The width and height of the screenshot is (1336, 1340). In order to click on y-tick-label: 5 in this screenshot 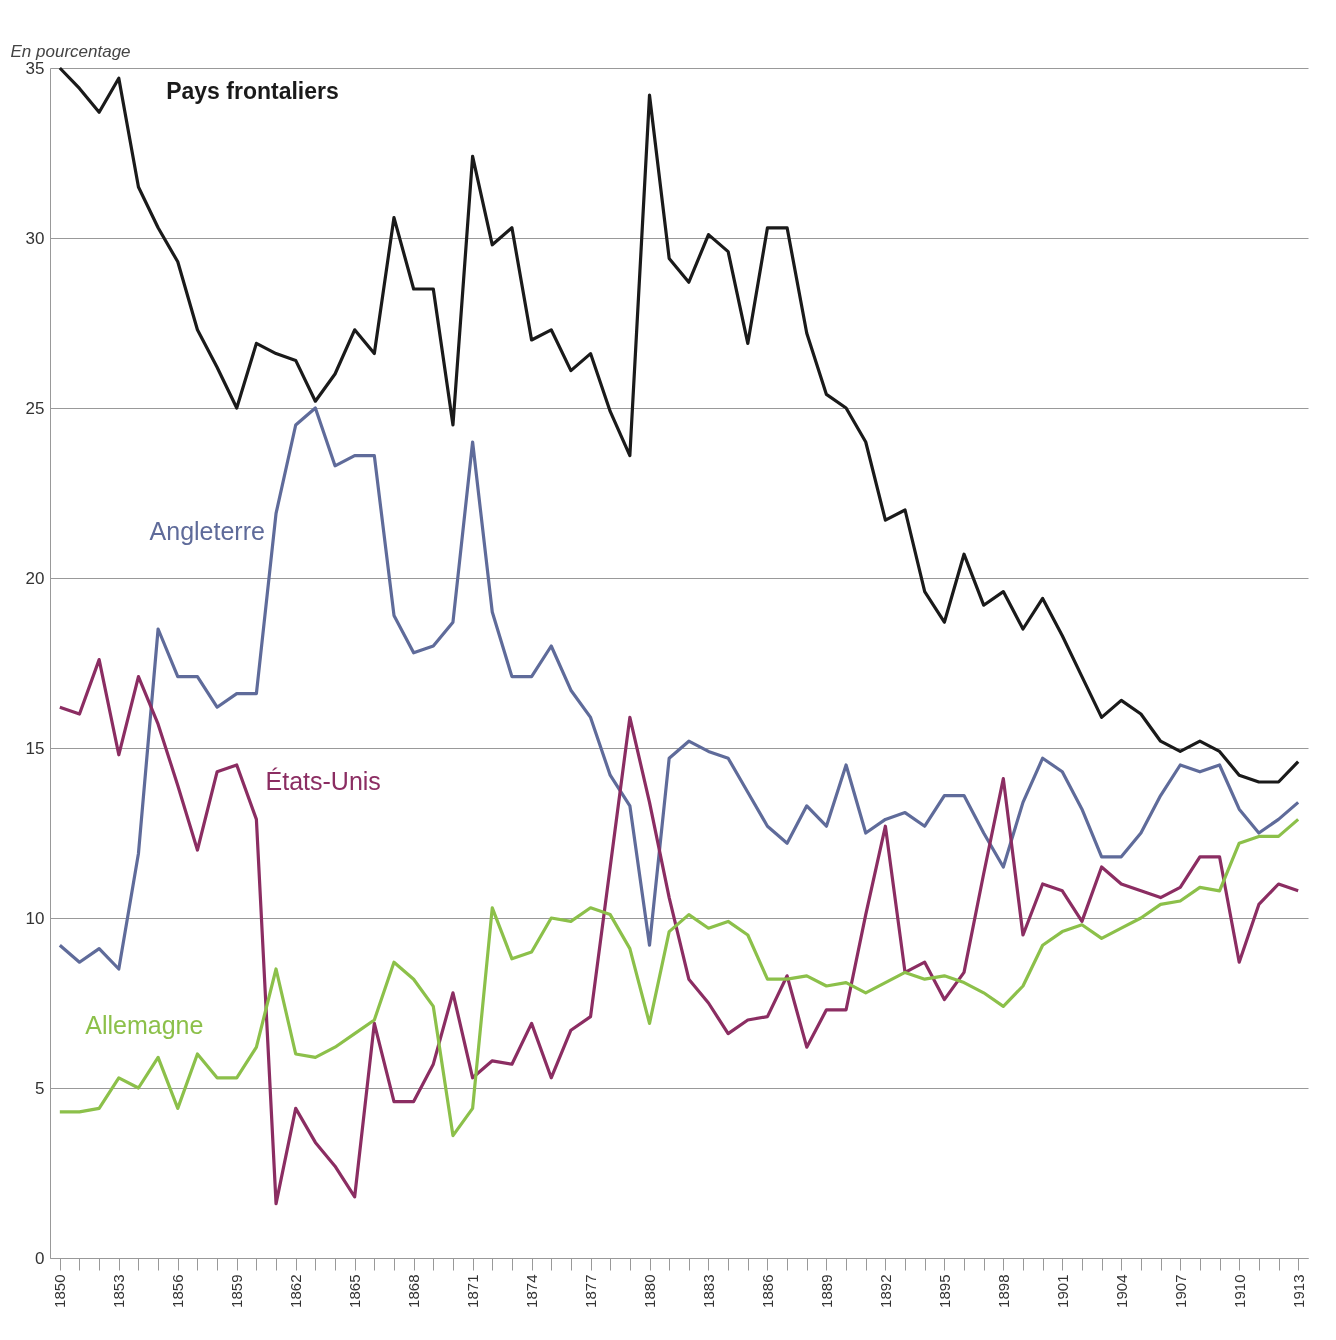, I will do `click(40, 1088)`.